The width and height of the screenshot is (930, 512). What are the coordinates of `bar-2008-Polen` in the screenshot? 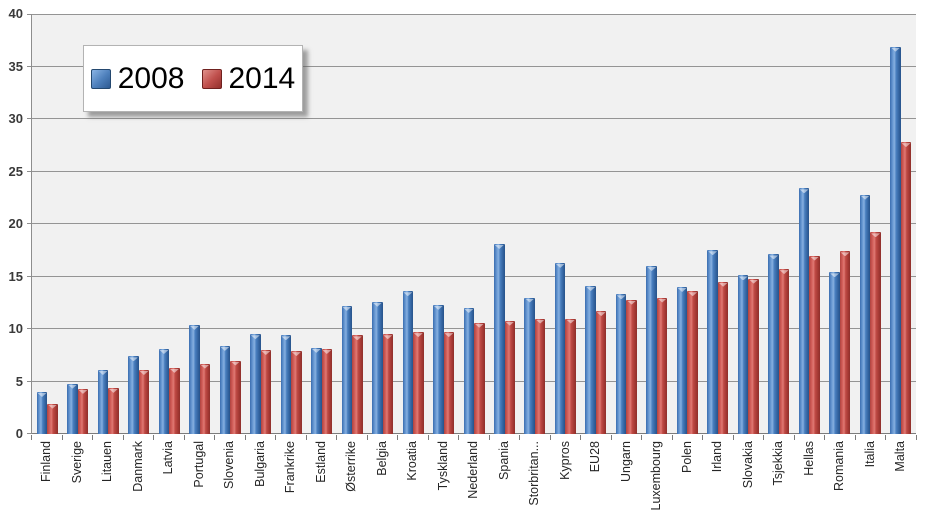 It's located at (682, 360).